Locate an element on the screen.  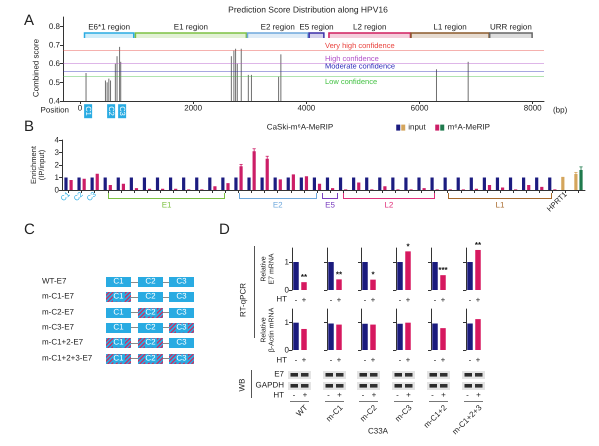
annotation: ** is located at coordinates (338, 274).